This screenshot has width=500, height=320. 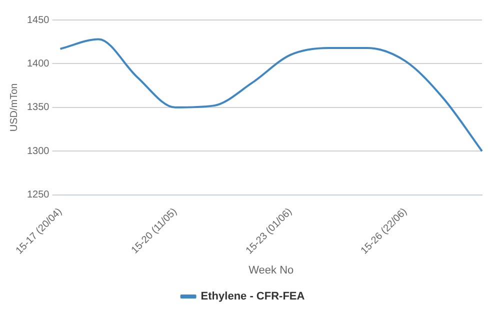 What do you see at coordinates (38, 64) in the screenshot?
I see `y-tick-label: 1400` at bounding box center [38, 64].